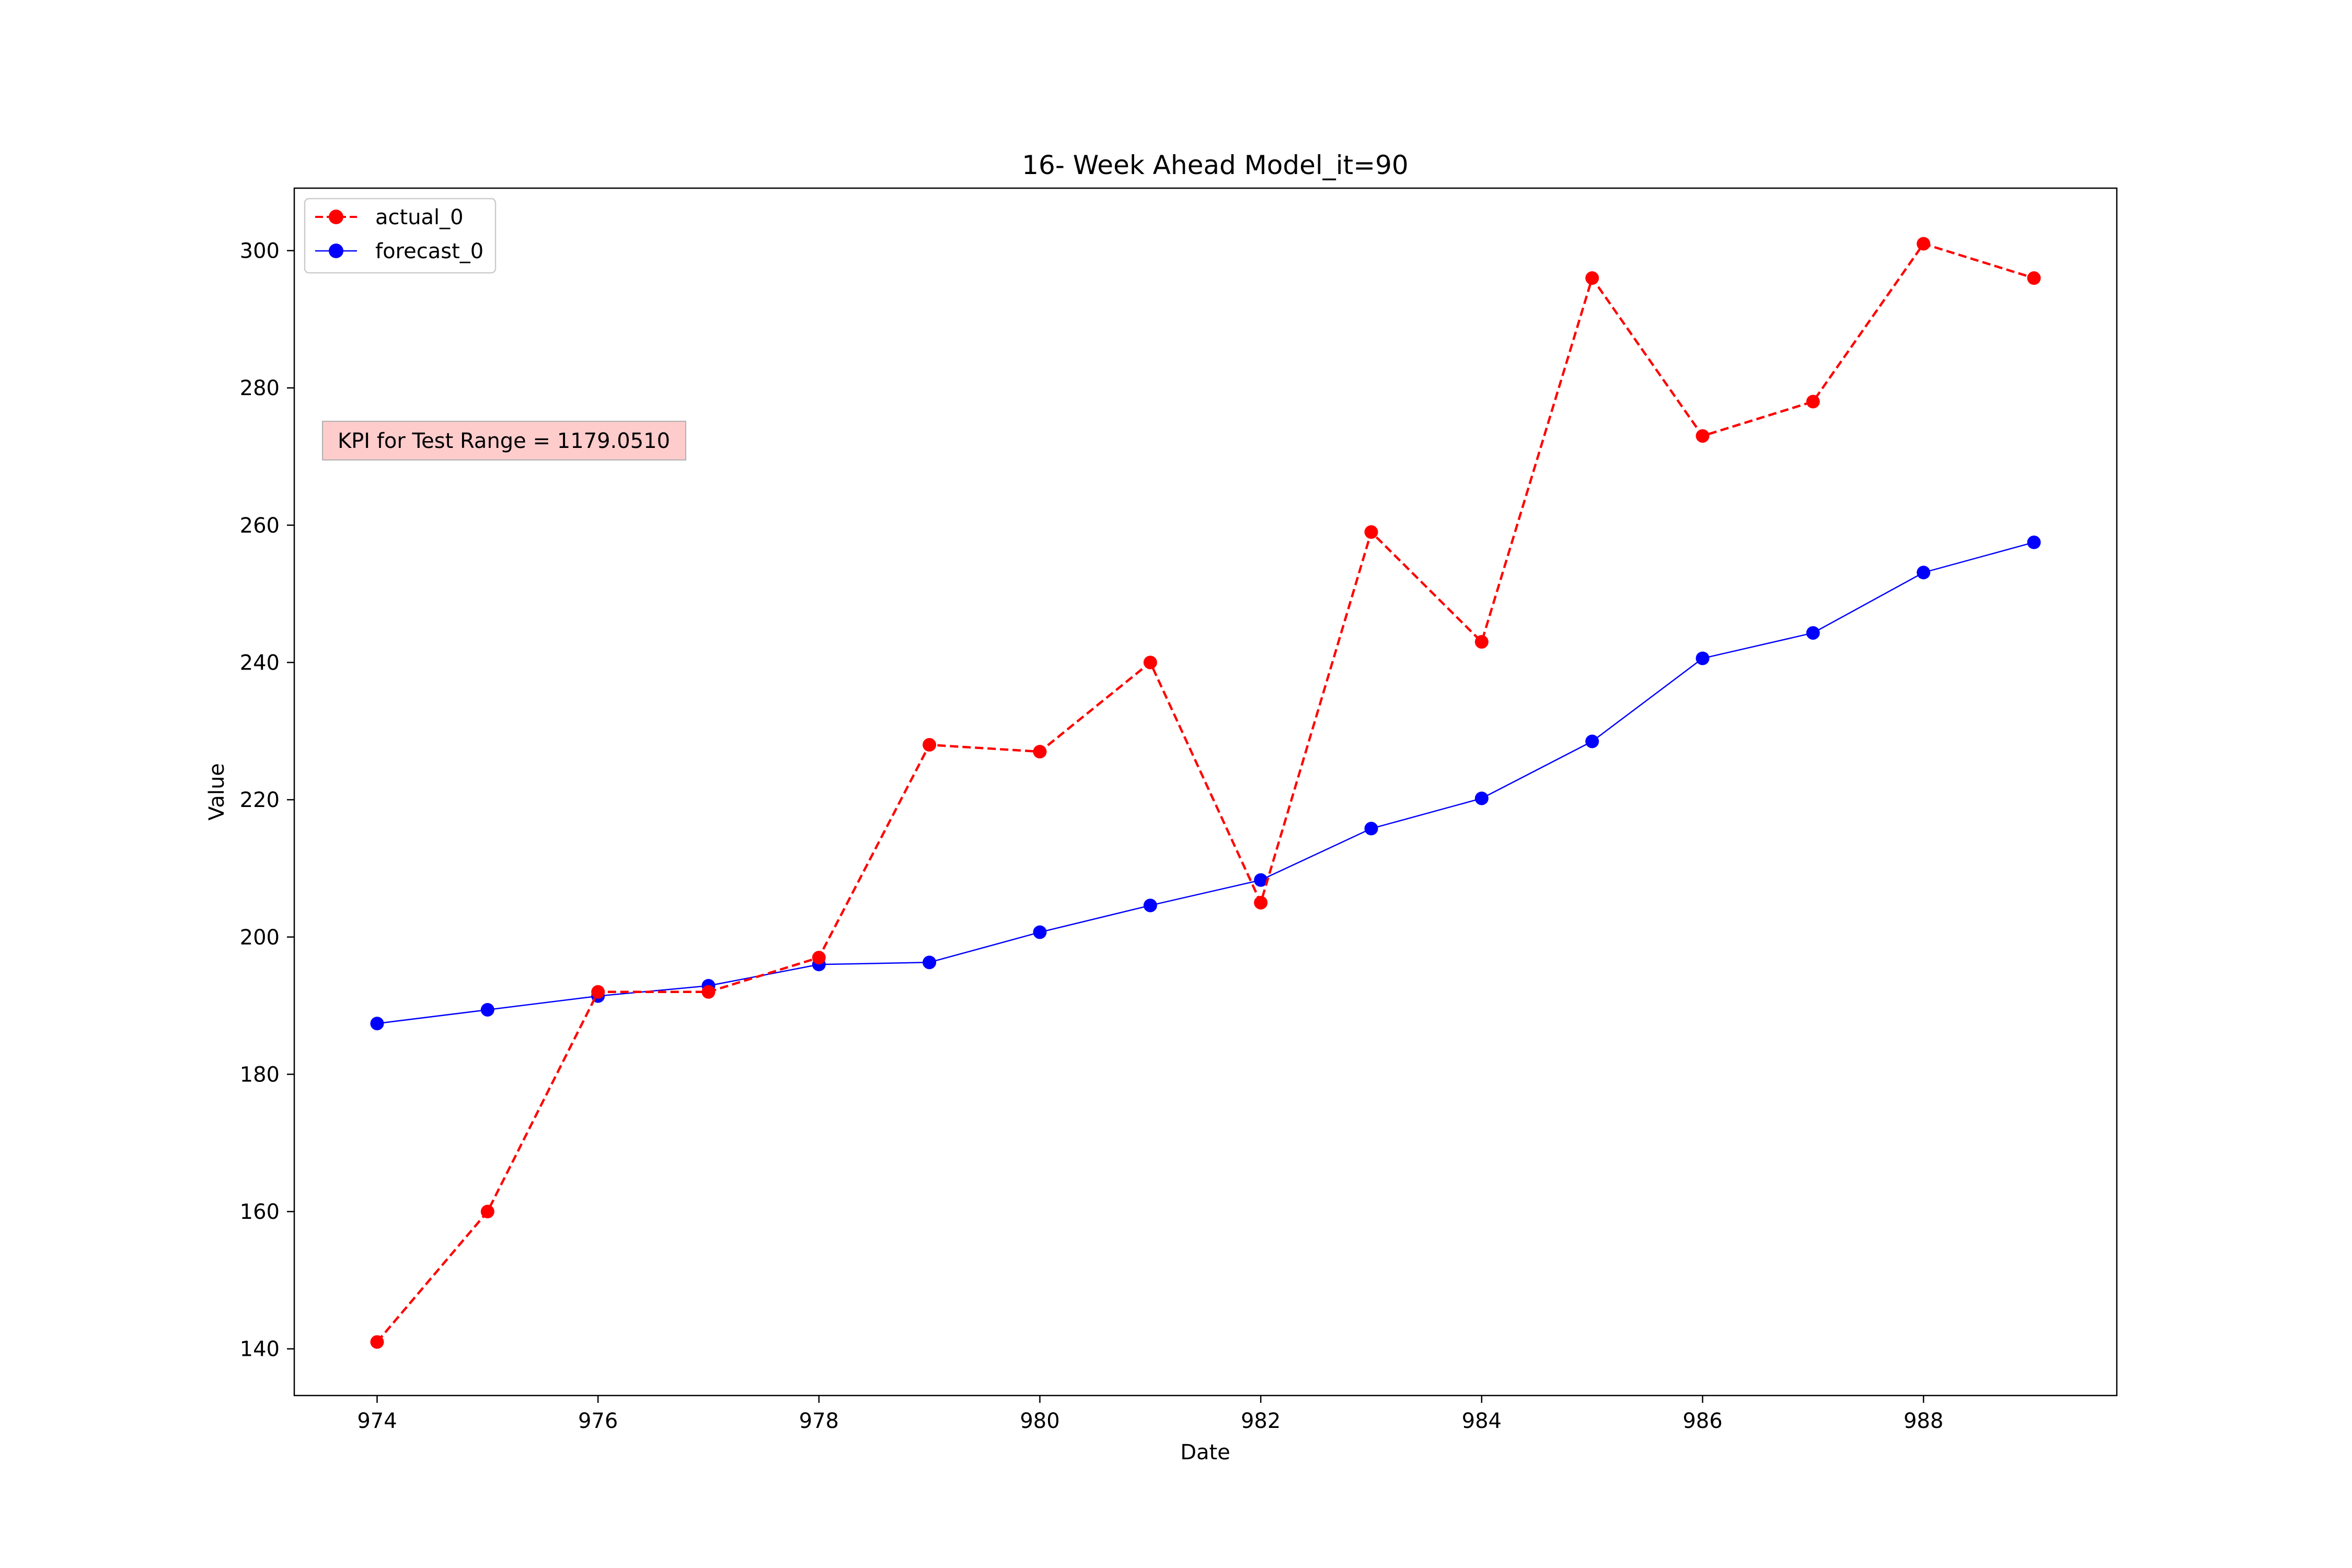  What do you see at coordinates (336, 251) in the screenshot?
I see `legend-marker-forecast` at bounding box center [336, 251].